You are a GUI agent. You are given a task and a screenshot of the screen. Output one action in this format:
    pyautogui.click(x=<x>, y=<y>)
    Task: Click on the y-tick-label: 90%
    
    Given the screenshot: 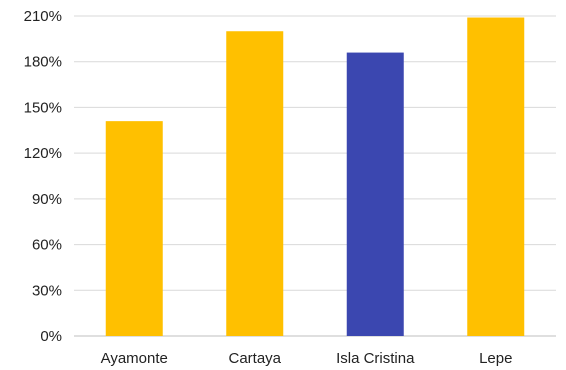 What is the action you would take?
    pyautogui.click(x=47, y=199)
    